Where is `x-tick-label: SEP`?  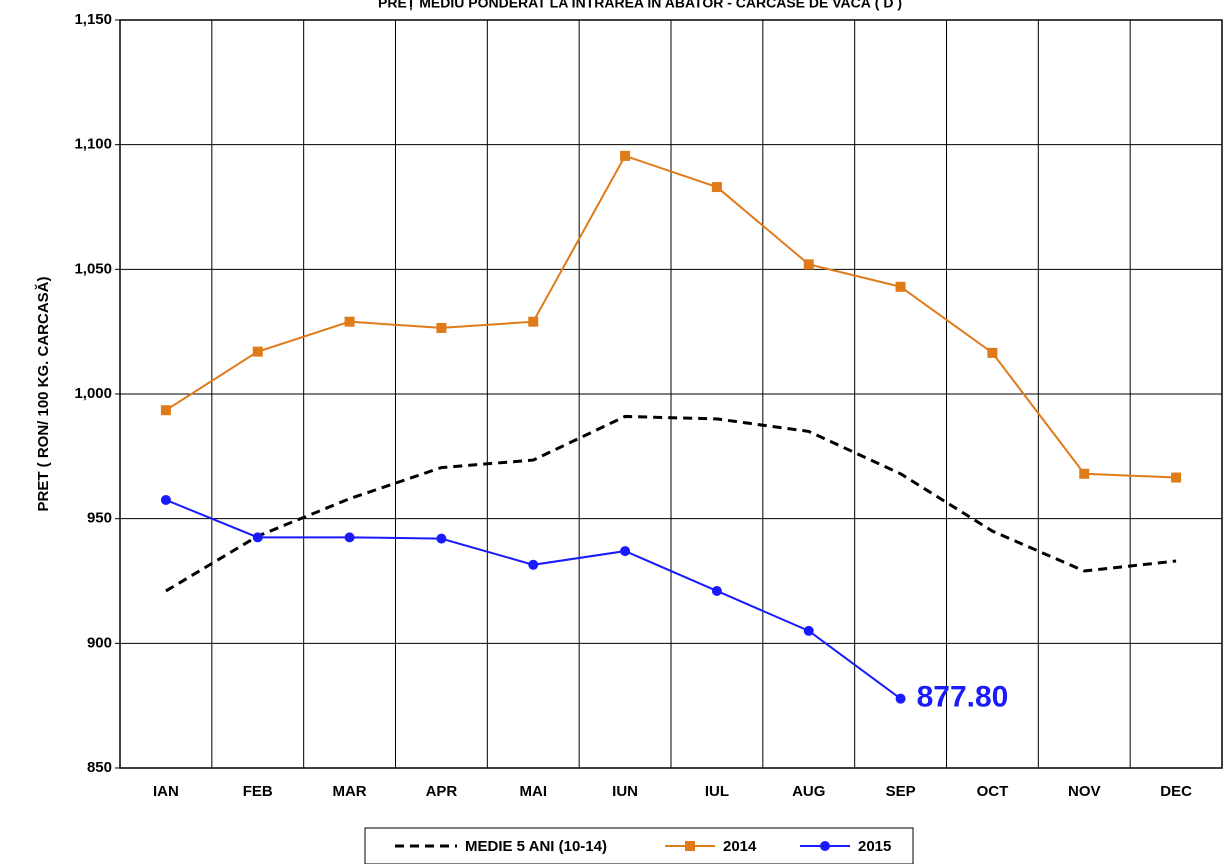
x-tick-label: SEP is located at coordinates (901, 791).